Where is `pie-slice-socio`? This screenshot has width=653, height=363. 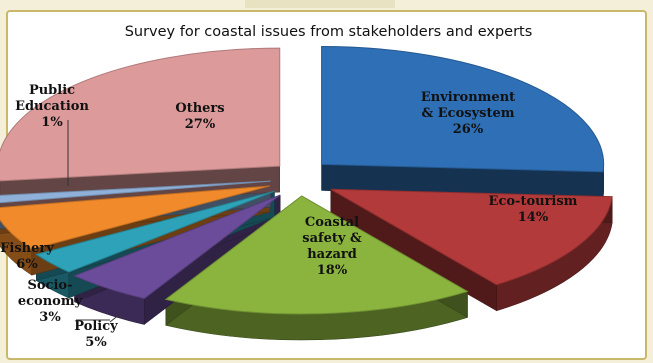
pie-slice-socio is located at coordinates (155, 231).